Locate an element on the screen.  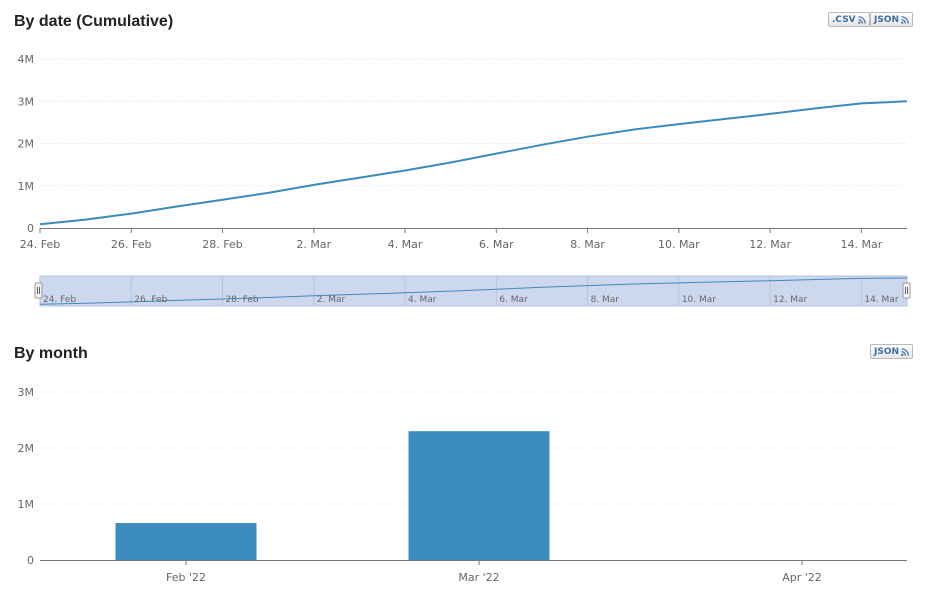
navigator-tick-label: 2. Mar is located at coordinates (331, 300).